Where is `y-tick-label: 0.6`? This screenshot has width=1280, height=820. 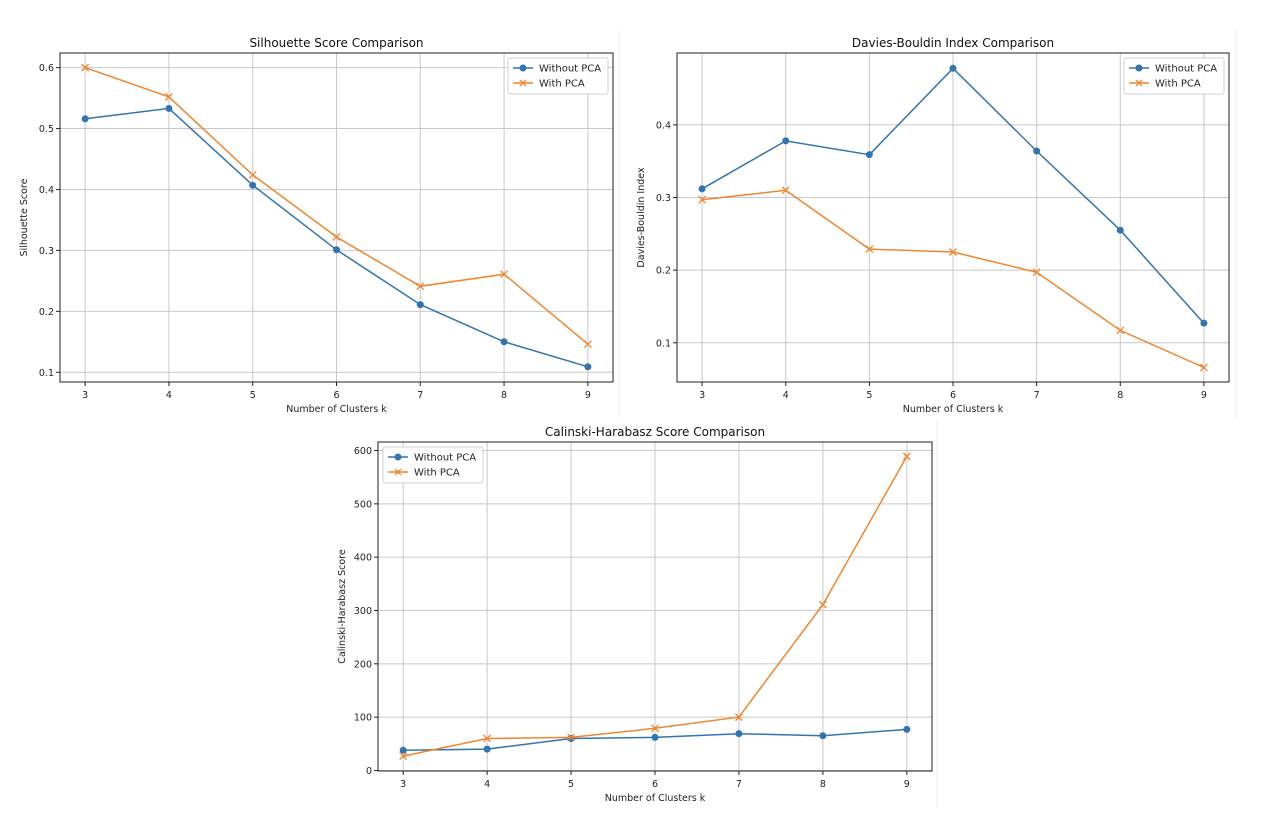
y-tick-label: 0.6 is located at coordinates (46, 68).